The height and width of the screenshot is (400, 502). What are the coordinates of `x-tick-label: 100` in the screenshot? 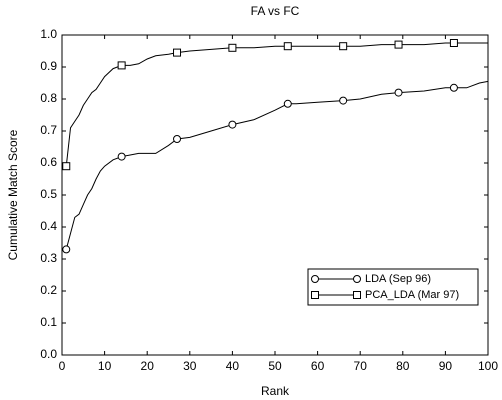 It's located at (488, 366).